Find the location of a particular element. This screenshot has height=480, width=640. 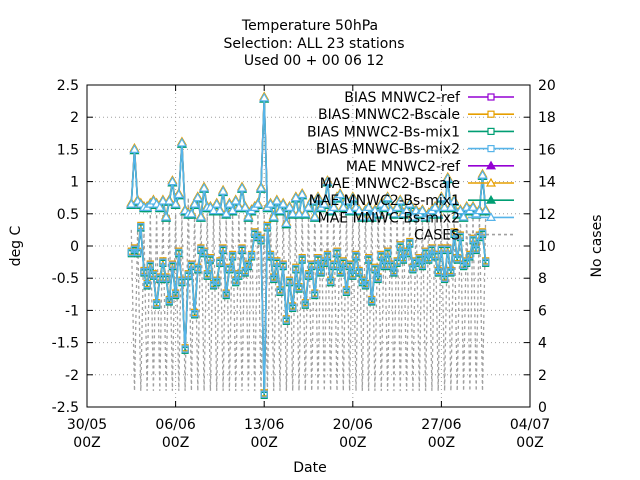

y2-tick-label: 10 is located at coordinates (547, 247).